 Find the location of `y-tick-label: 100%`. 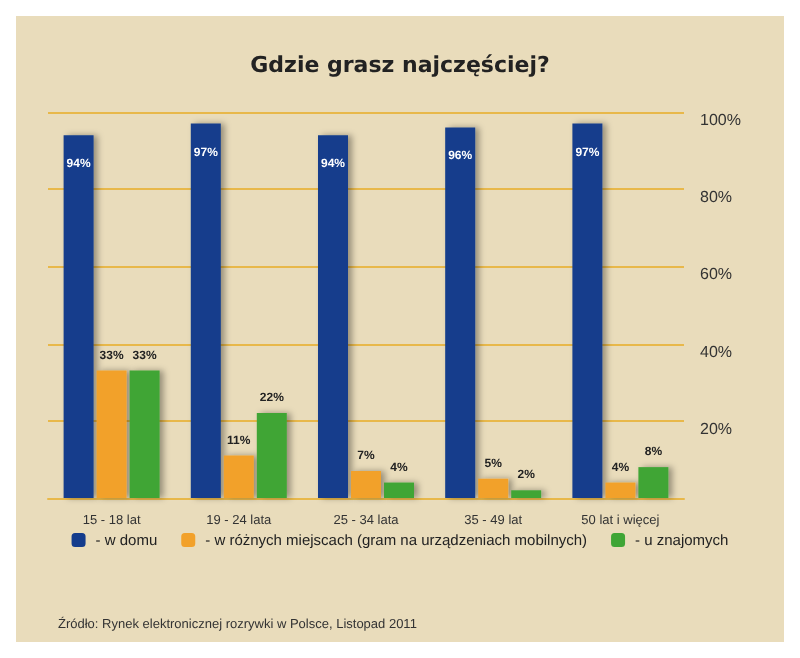

y-tick-label: 100% is located at coordinates (720, 120).